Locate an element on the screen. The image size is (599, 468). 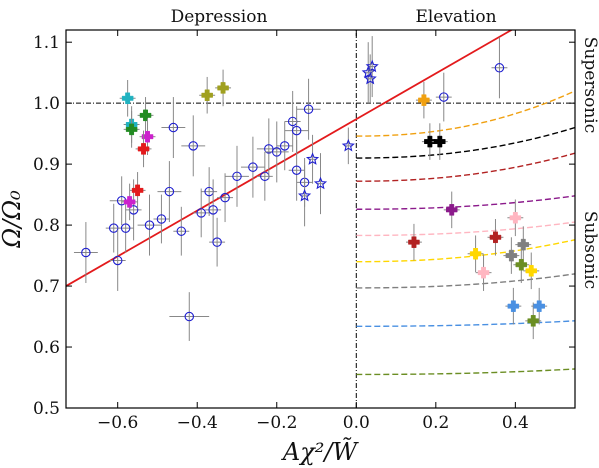
y-tick-label: 0.5 is located at coordinates (46, 409).